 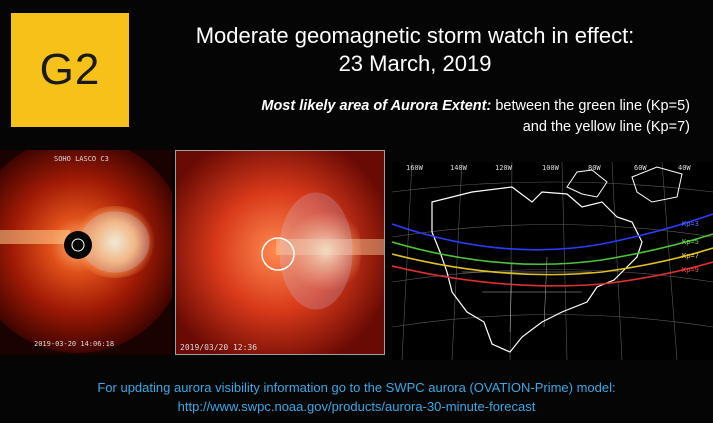 I want to click on map-kp-label-7: Kp=7, so click(x=690, y=256).